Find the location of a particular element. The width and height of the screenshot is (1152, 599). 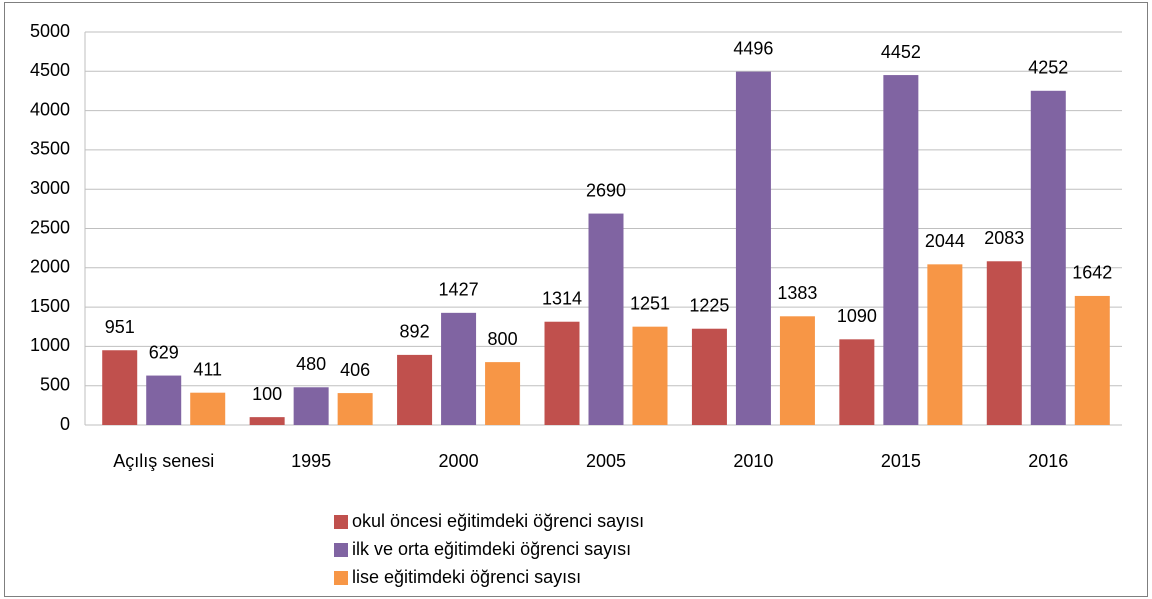

data-label: 1314 is located at coordinates (562, 298).